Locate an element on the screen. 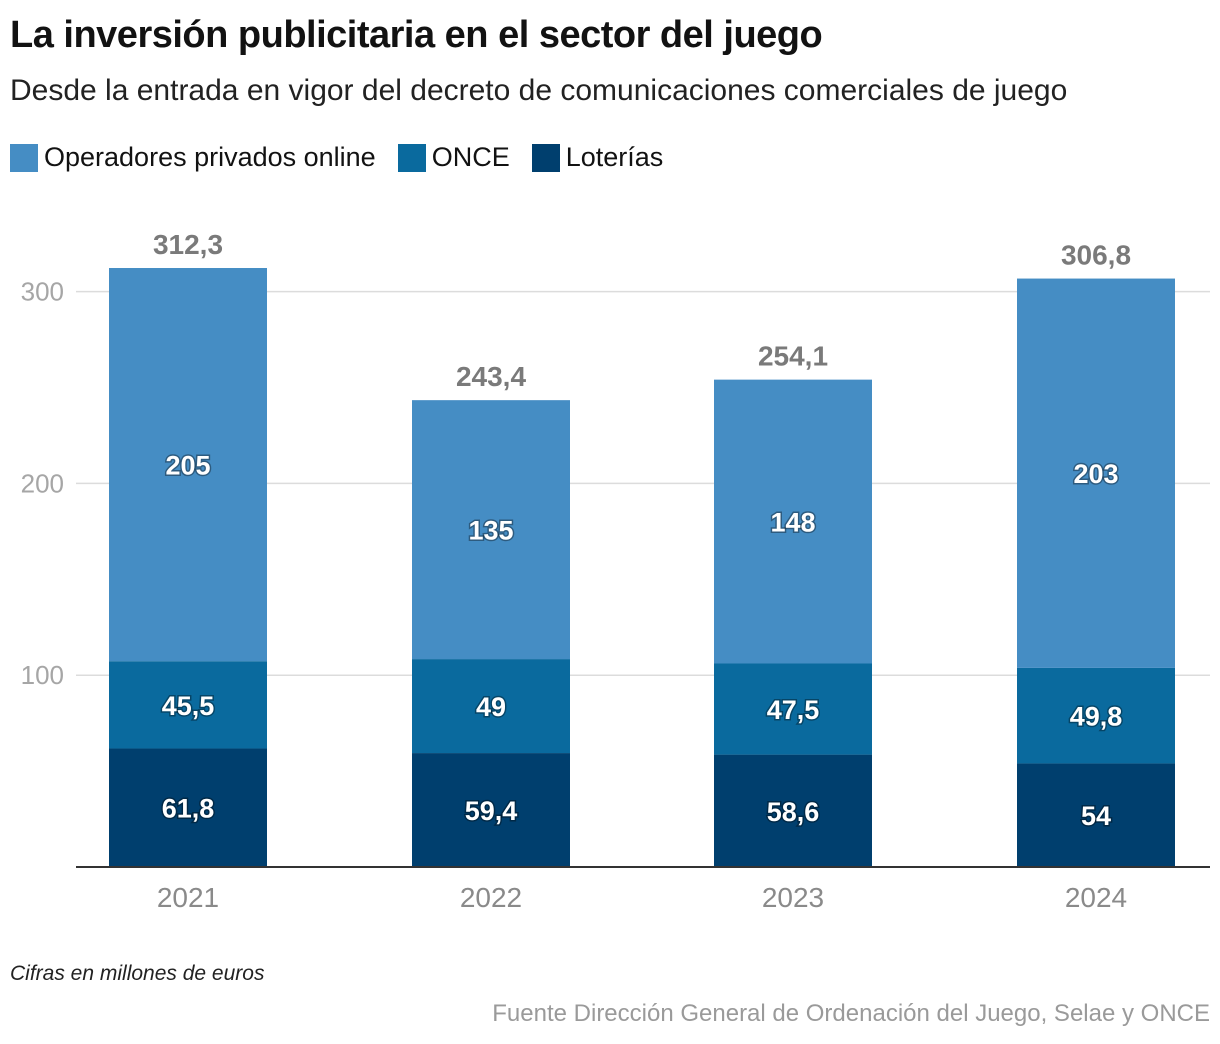 The width and height of the screenshot is (1220, 1044). x-tick-label-2023: 2023 is located at coordinates (793, 897).